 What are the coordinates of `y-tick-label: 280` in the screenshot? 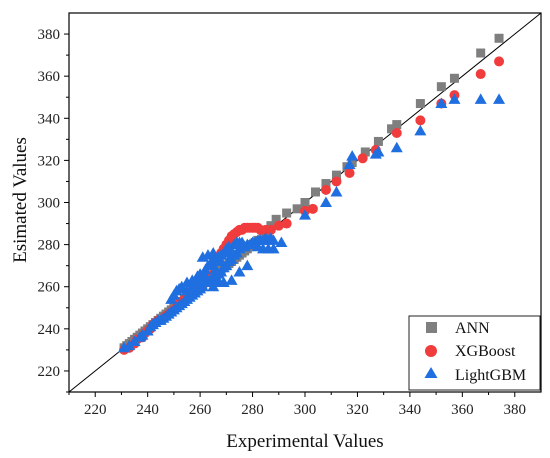 It's located at (49, 246).